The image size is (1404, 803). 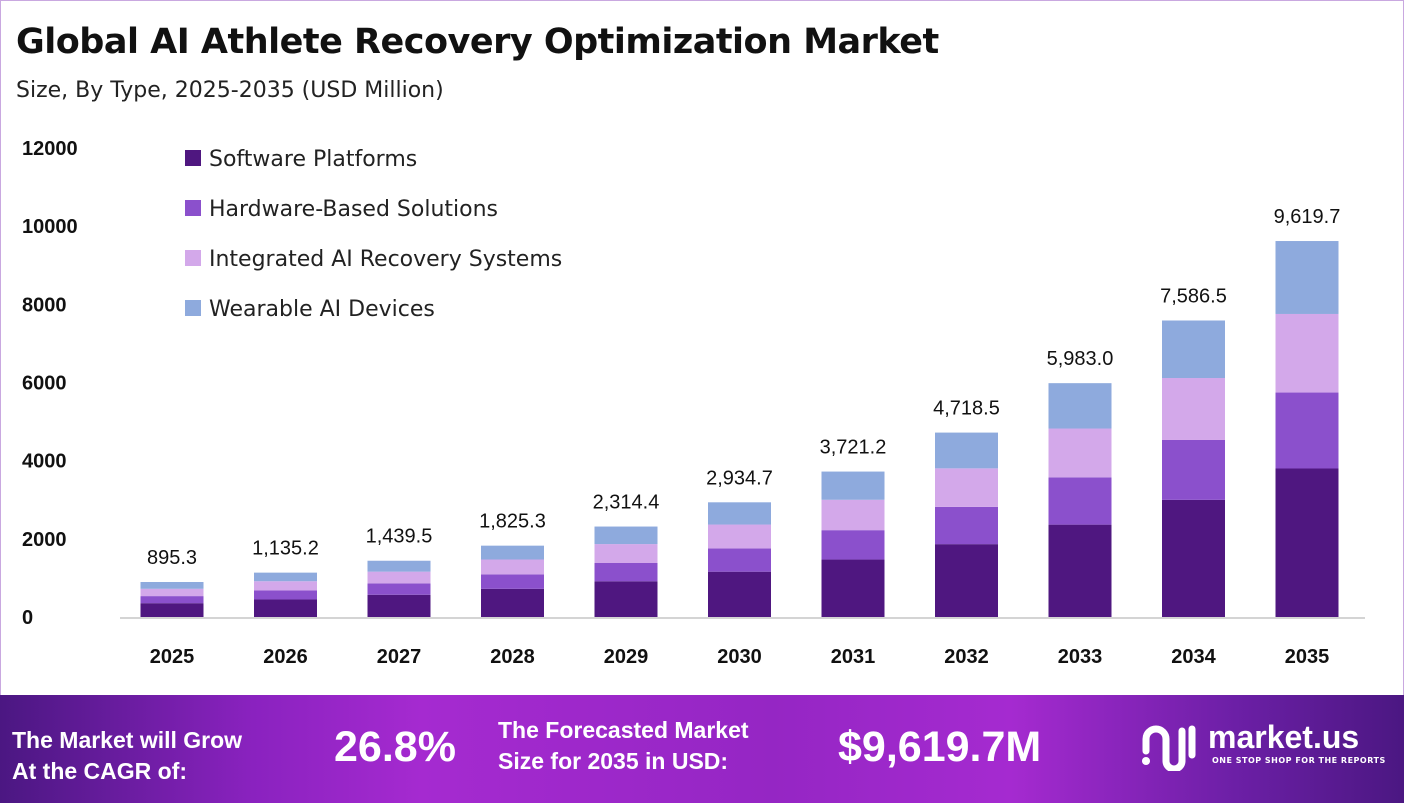 What do you see at coordinates (1307, 353) in the screenshot?
I see `bar-segment-integrated-ai-recovery-systems-2035` at bounding box center [1307, 353].